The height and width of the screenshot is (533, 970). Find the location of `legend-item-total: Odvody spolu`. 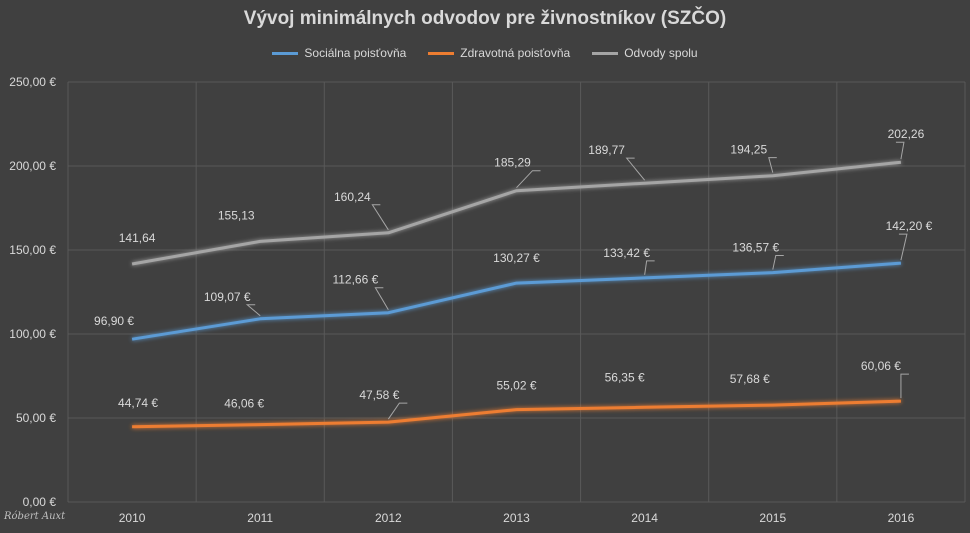

legend-item-total: Odvody spolu is located at coordinates (645, 53).